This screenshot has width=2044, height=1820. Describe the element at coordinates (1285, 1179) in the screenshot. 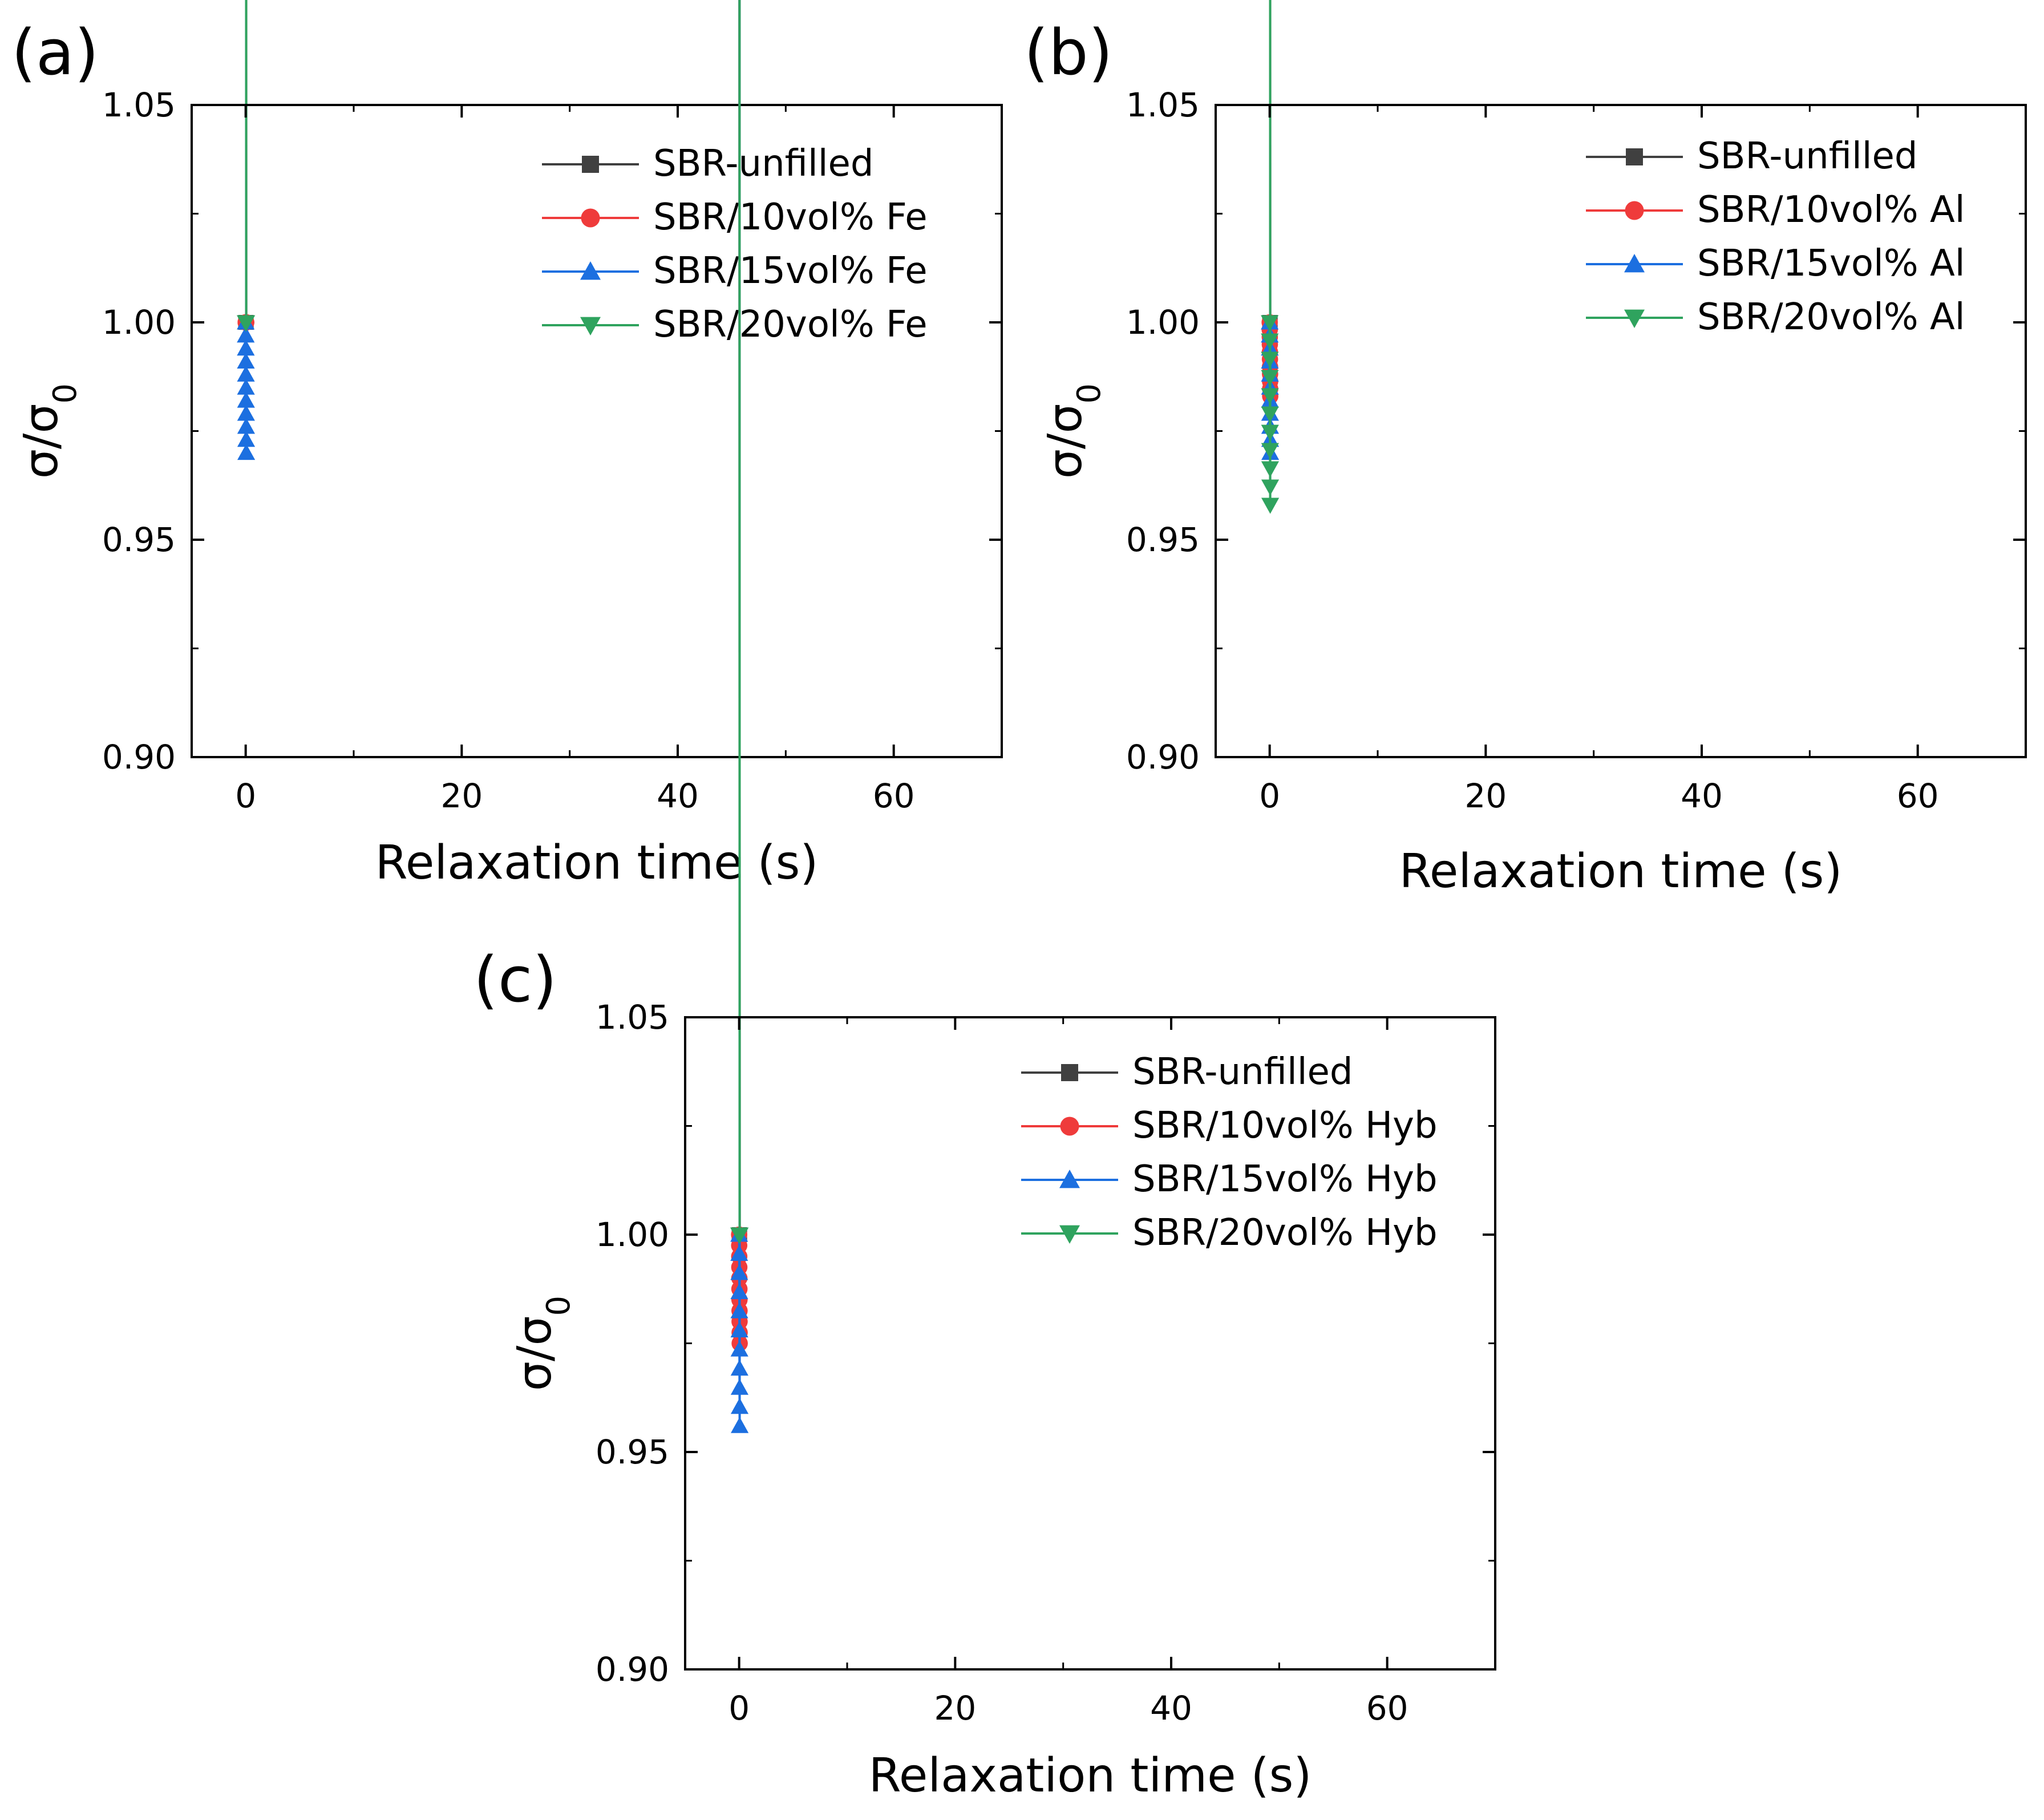

I see `legend-label: SBR/15vol% Hyb` at that location.